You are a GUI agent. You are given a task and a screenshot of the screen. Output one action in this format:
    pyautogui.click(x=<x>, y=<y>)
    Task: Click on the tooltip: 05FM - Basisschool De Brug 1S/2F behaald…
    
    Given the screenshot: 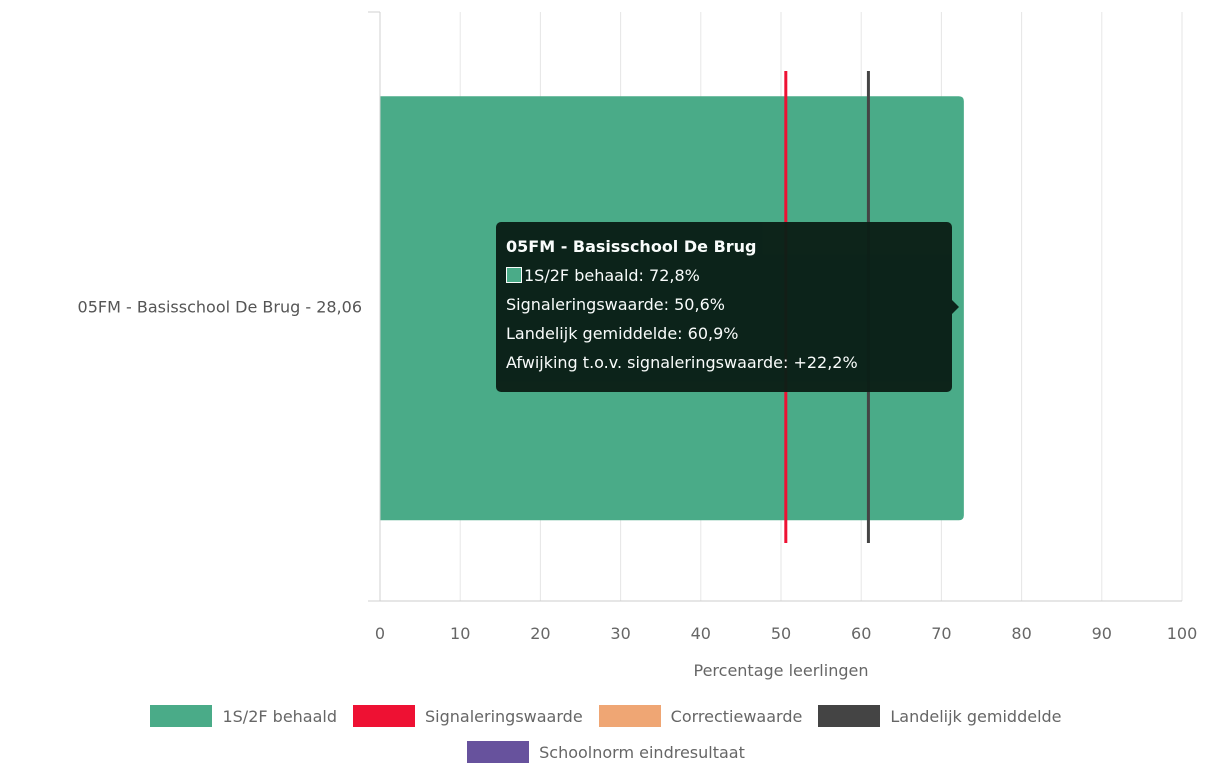 What is the action you would take?
    pyautogui.click(x=727, y=307)
    